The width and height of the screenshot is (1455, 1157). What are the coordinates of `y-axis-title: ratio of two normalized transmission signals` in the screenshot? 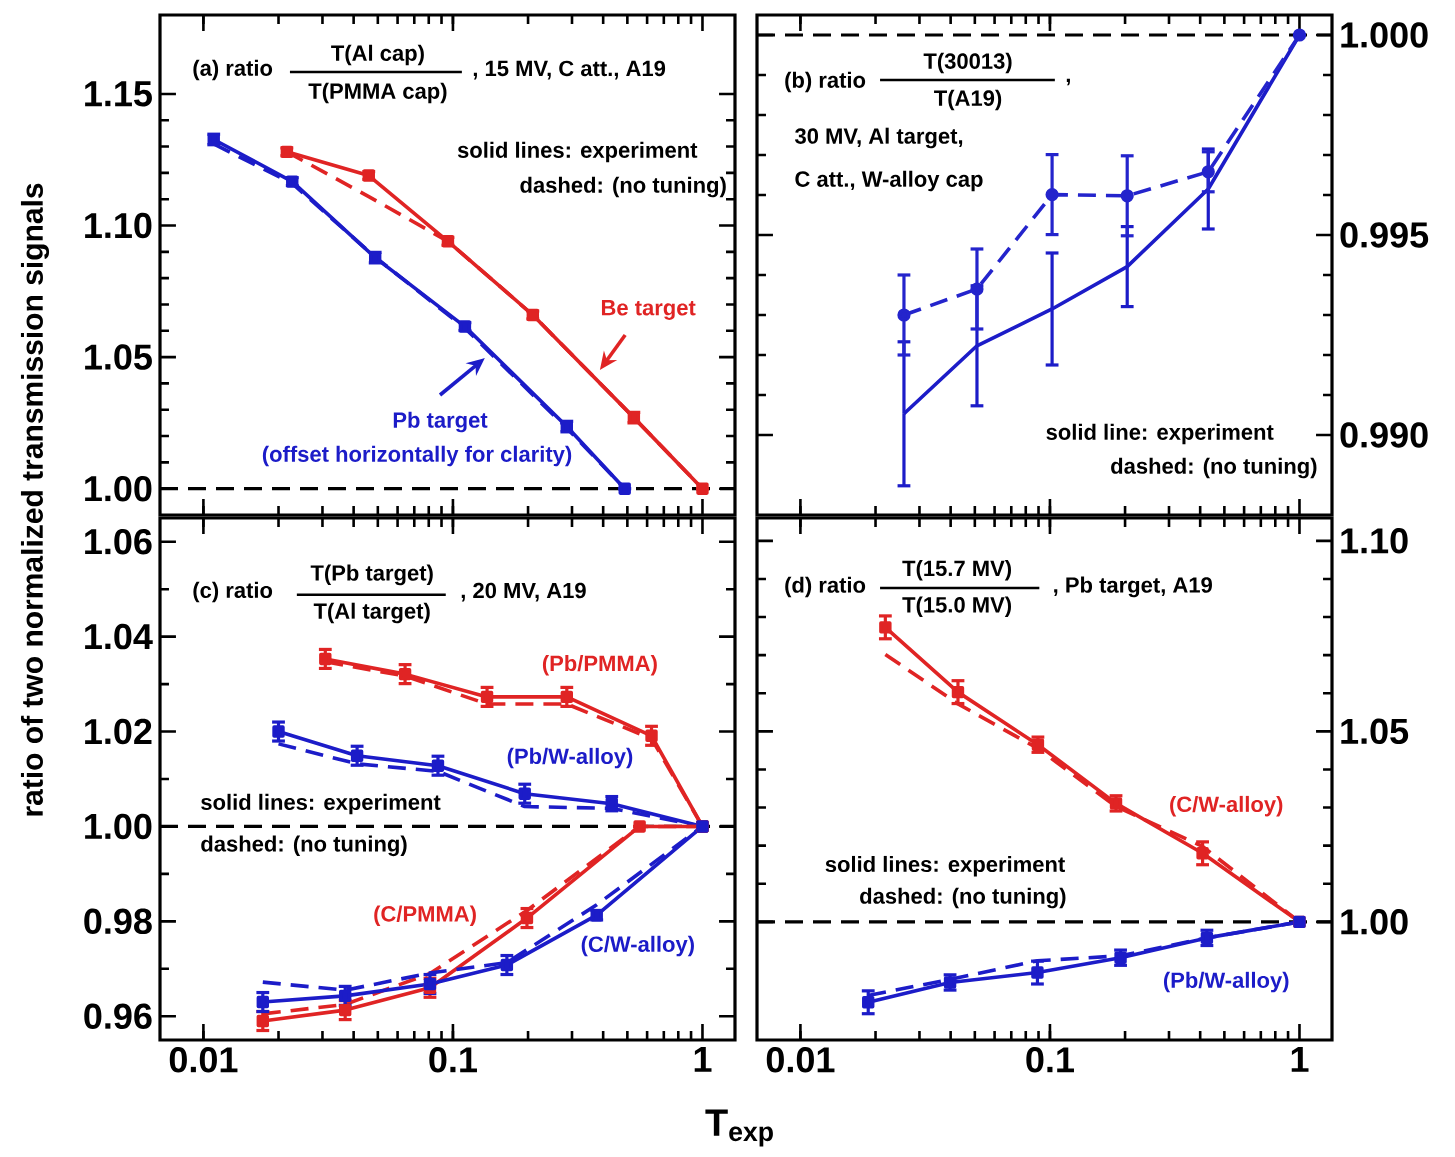 It's located at (35, 499).